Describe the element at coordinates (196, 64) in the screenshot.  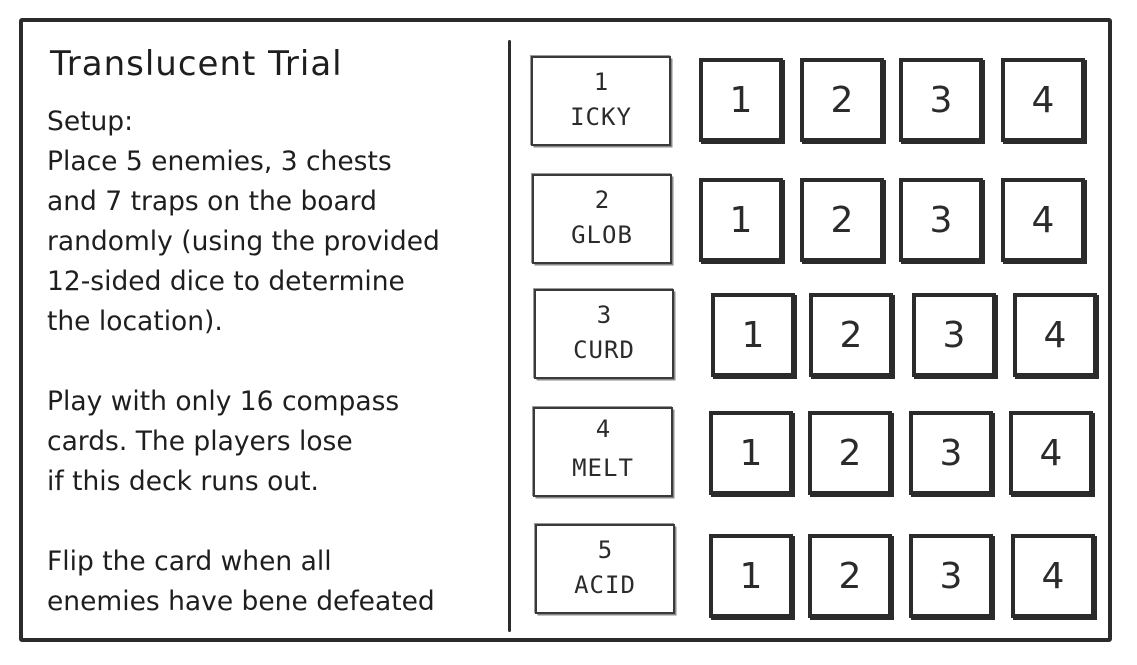
I see `card-title: Translucent Trial` at that location.